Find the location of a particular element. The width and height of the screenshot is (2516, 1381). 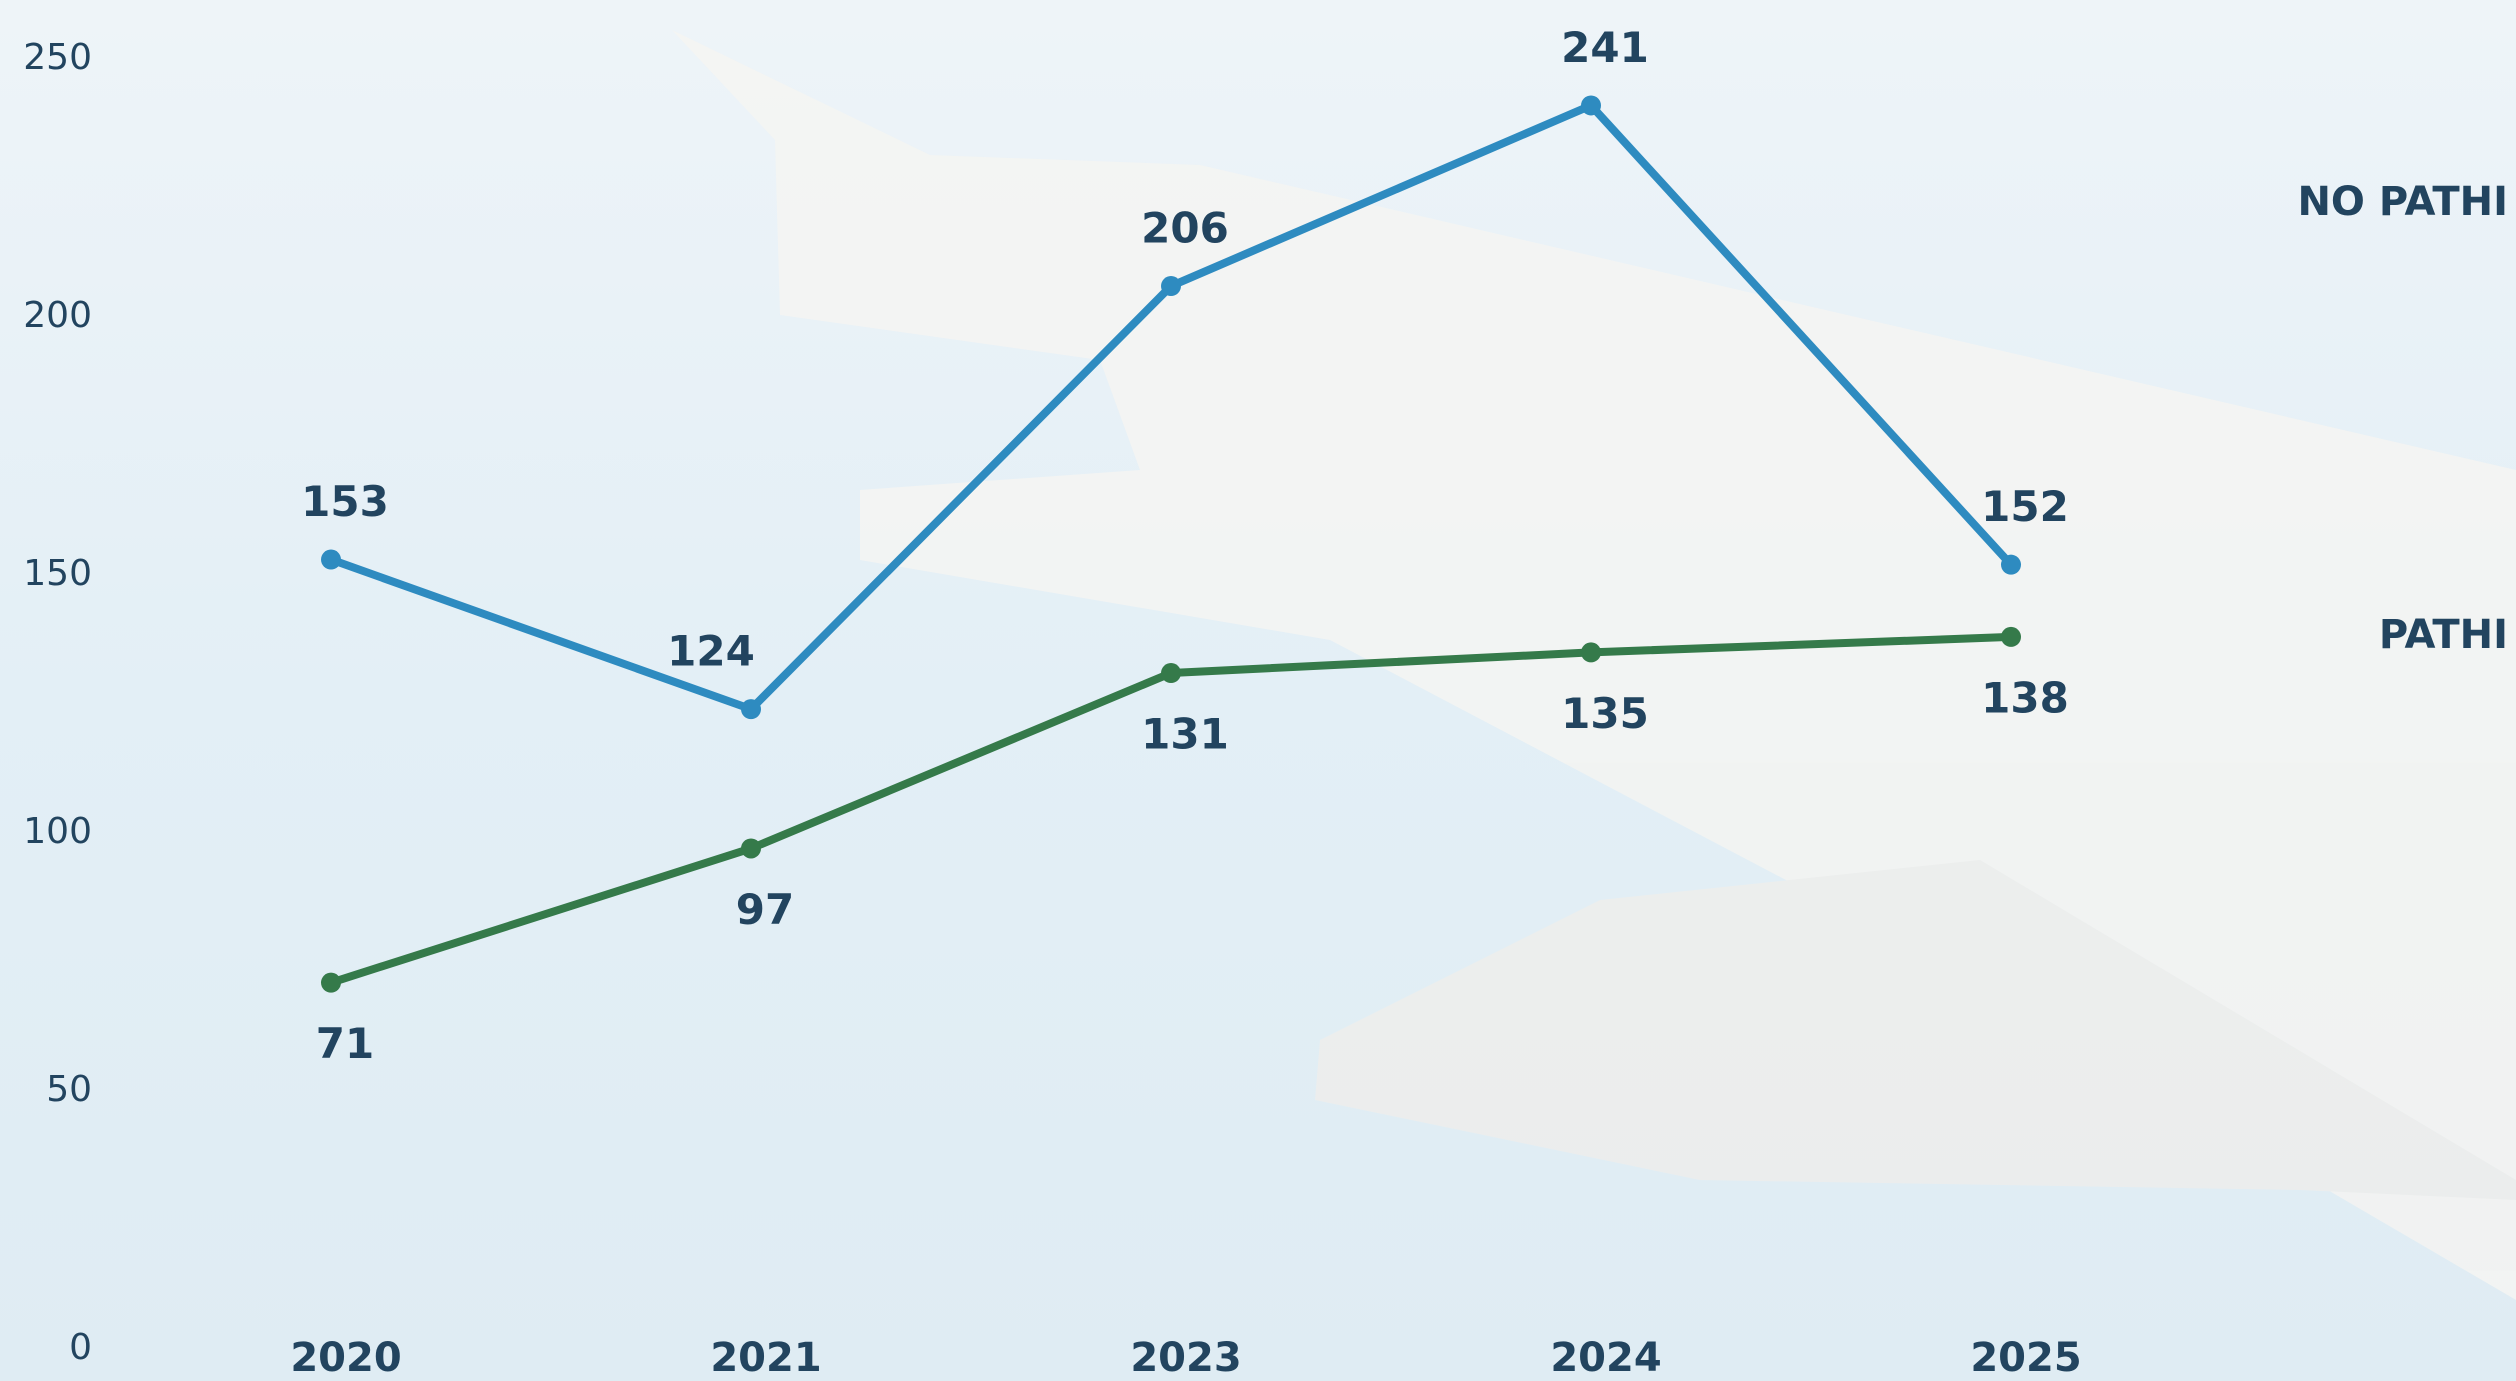

data-label: 124 is located at coordinates (711, 651).